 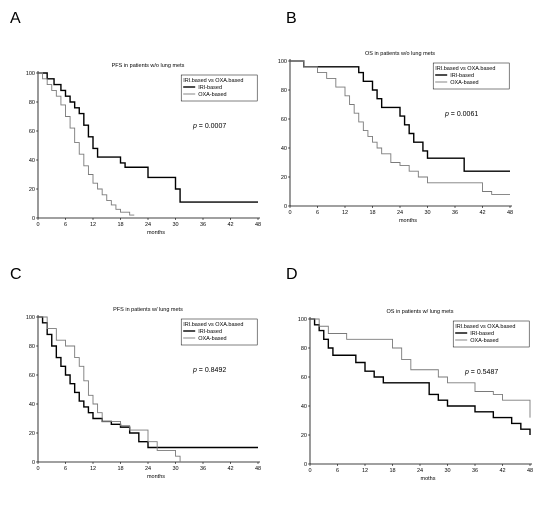 I want to click on p-value-number: = 0.8492, so click(x=213, y=370).